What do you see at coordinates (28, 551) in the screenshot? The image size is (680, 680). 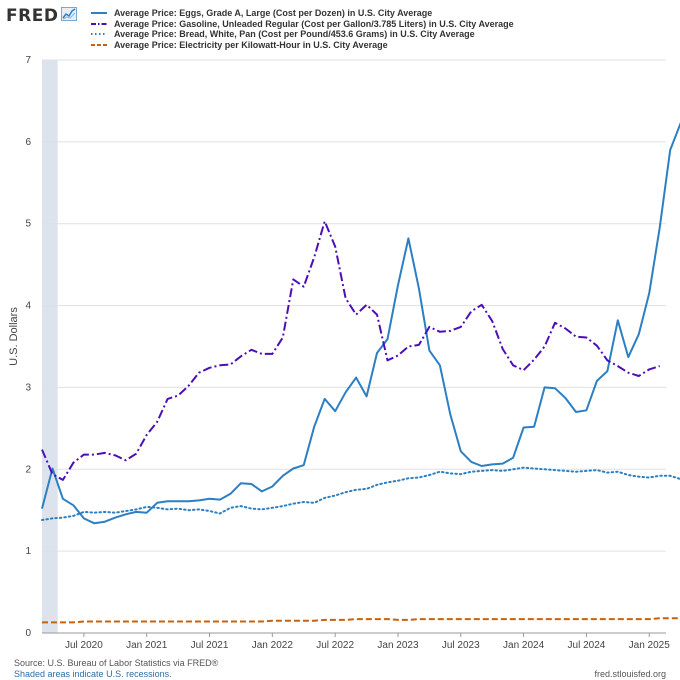 I see `y-tick-label: 1` at bounding box center [28, 551].